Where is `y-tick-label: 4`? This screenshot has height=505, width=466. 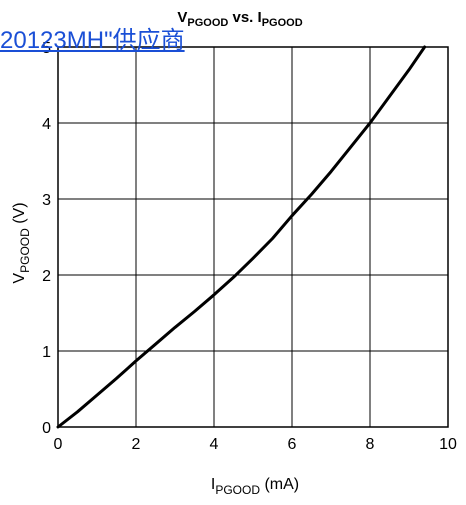
y-tick-label: 4 is located at coordinates (46, 124).